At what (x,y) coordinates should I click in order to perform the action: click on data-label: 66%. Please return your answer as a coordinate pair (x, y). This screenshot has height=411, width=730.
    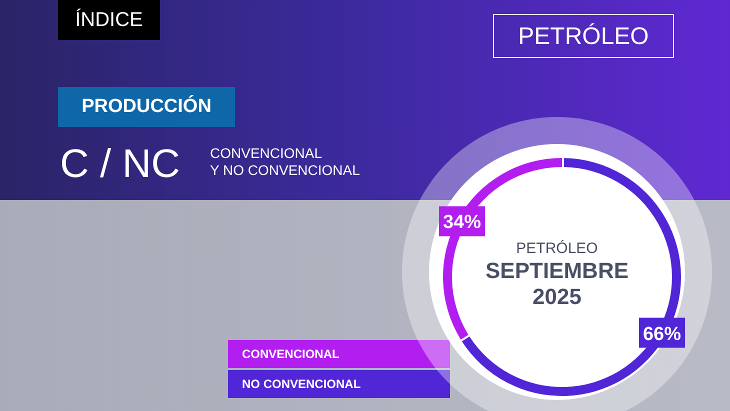
    Looking at the image, I should click on (662, 334).